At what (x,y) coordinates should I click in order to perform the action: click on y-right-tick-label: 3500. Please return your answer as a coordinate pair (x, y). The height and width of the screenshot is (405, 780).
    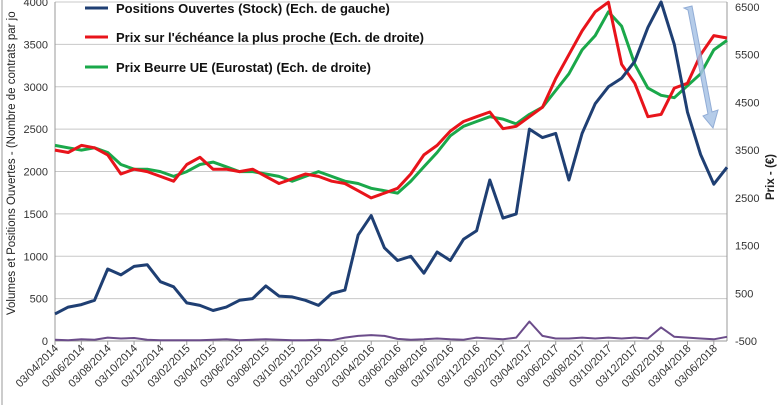
    Looking at the image, I should click on (747, 151).